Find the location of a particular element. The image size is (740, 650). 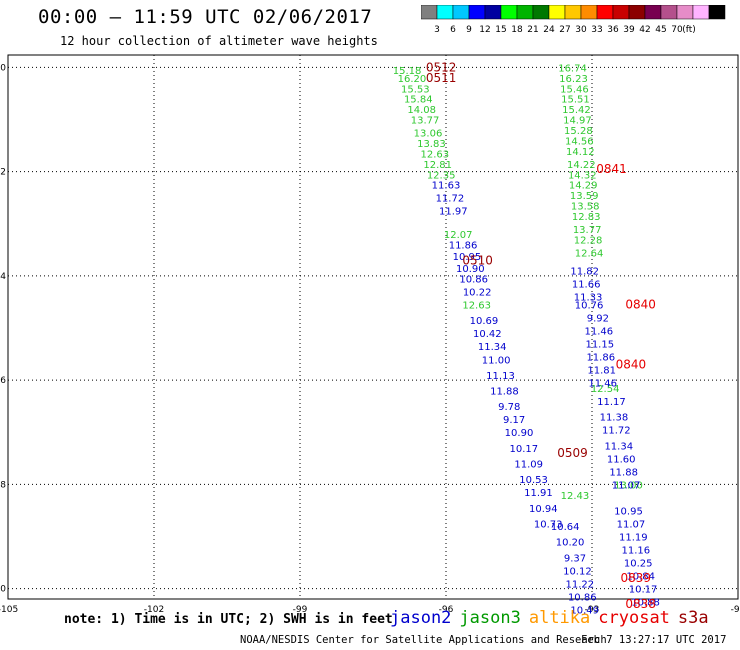

jason2-point-label: 11.16 is located at coordinates (635, 550).